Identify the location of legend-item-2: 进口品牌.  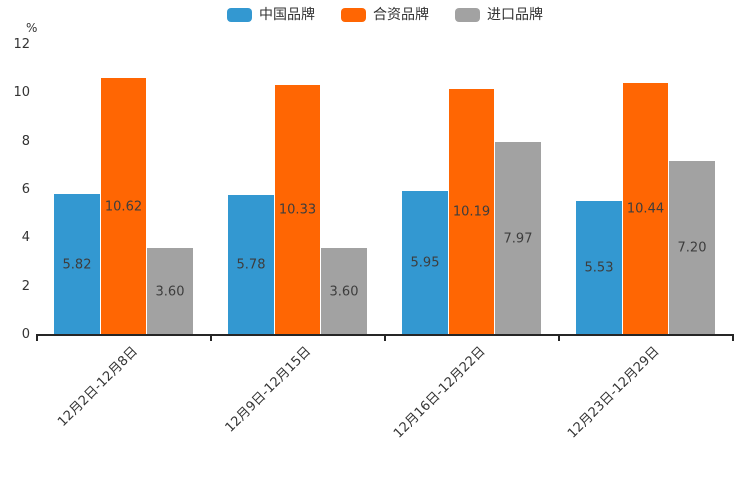
(499, 15).